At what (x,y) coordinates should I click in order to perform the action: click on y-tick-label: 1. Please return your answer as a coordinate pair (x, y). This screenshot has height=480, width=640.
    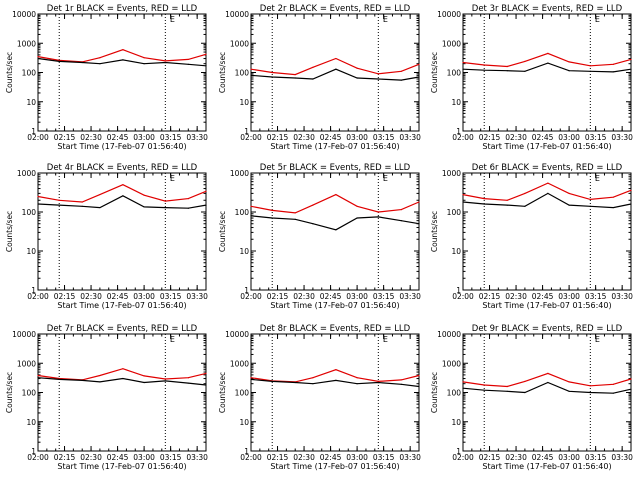
    Looking at the image, I should click on (246, 131).